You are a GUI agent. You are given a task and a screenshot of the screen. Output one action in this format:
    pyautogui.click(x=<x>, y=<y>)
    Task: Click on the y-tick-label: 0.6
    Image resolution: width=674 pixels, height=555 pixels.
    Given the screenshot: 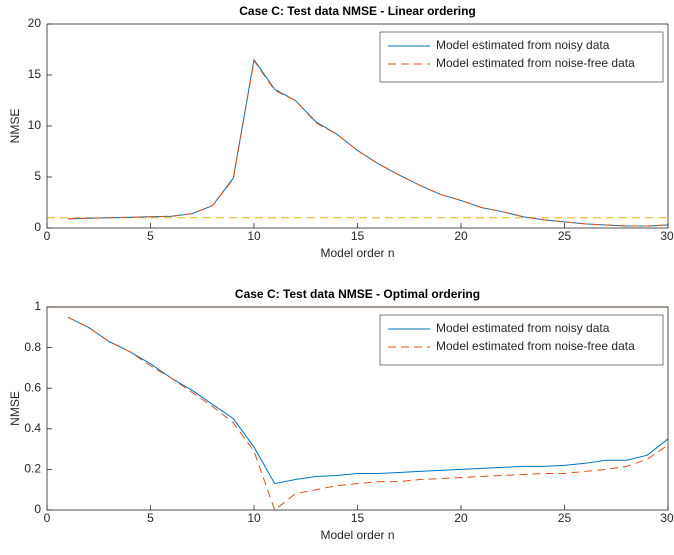 What is the action you would take?
    pyautogui.click(x=32, y=387)
    